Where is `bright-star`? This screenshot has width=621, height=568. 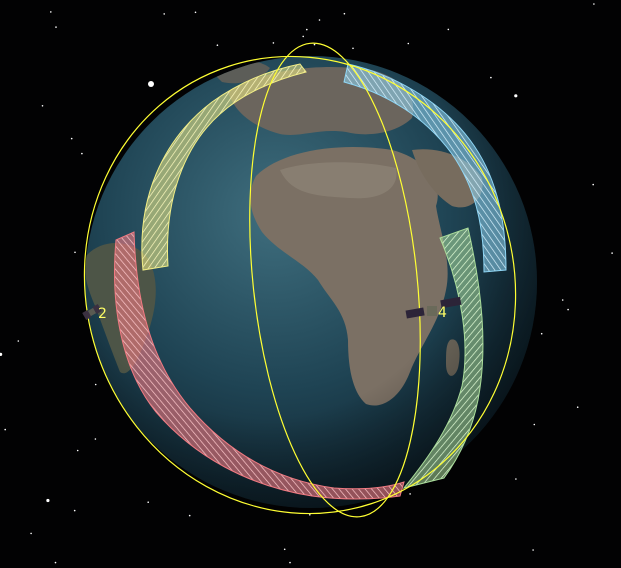 bright-star is located at coordinates (151, 84).